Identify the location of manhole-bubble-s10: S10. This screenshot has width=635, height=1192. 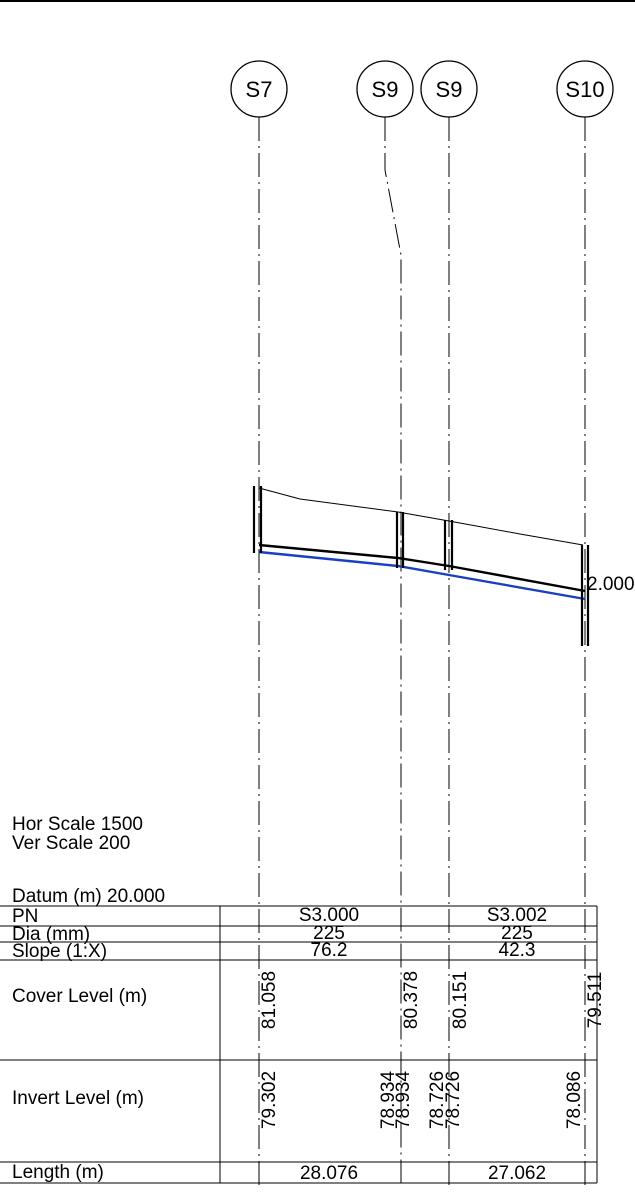
(585, 89).